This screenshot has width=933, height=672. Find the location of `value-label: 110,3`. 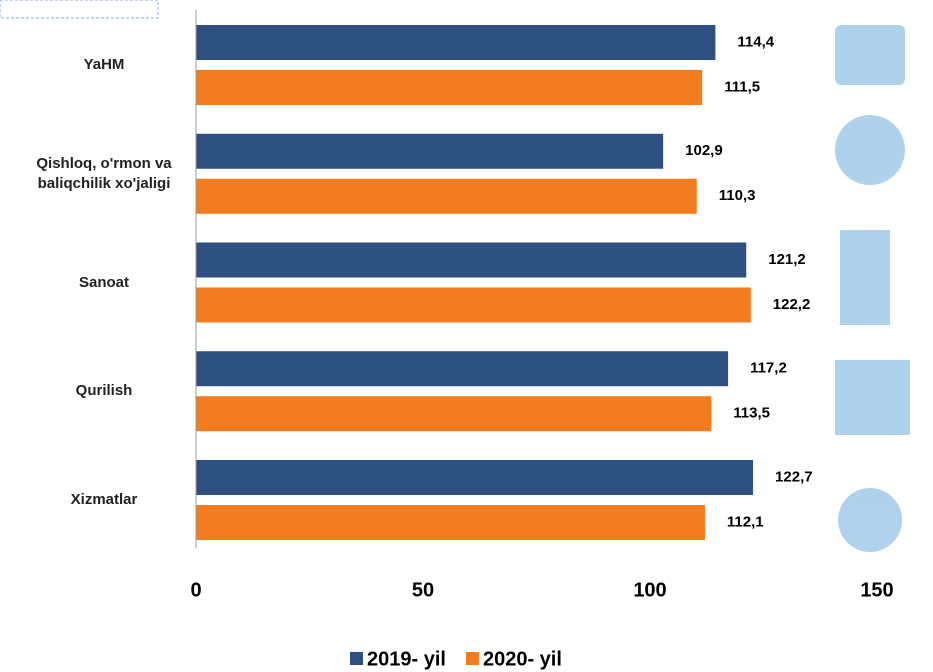

value-label: 110,3 is located at coordinates (737, 195).